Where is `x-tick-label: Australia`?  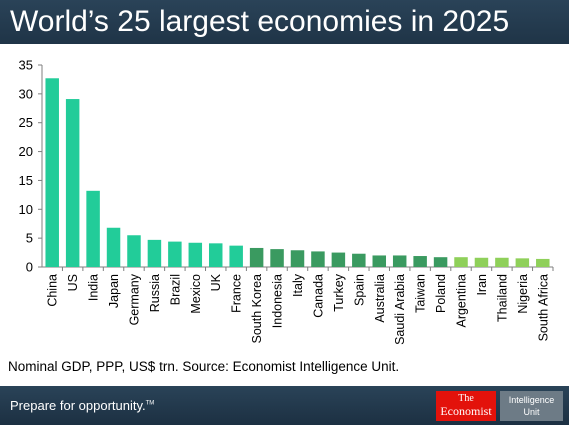 x-tick-label: Australia is located at coordinates (380, 298).